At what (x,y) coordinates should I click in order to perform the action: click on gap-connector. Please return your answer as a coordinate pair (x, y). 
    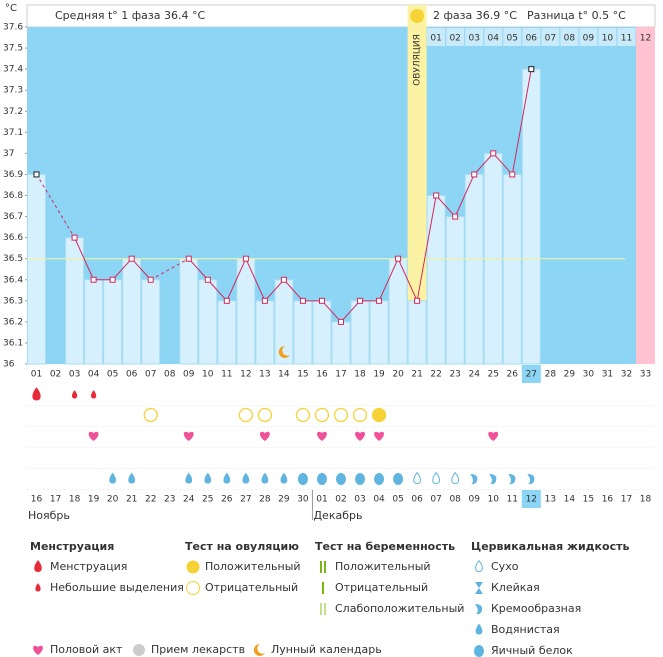
    Looking at the image, I should click on (56, 206).